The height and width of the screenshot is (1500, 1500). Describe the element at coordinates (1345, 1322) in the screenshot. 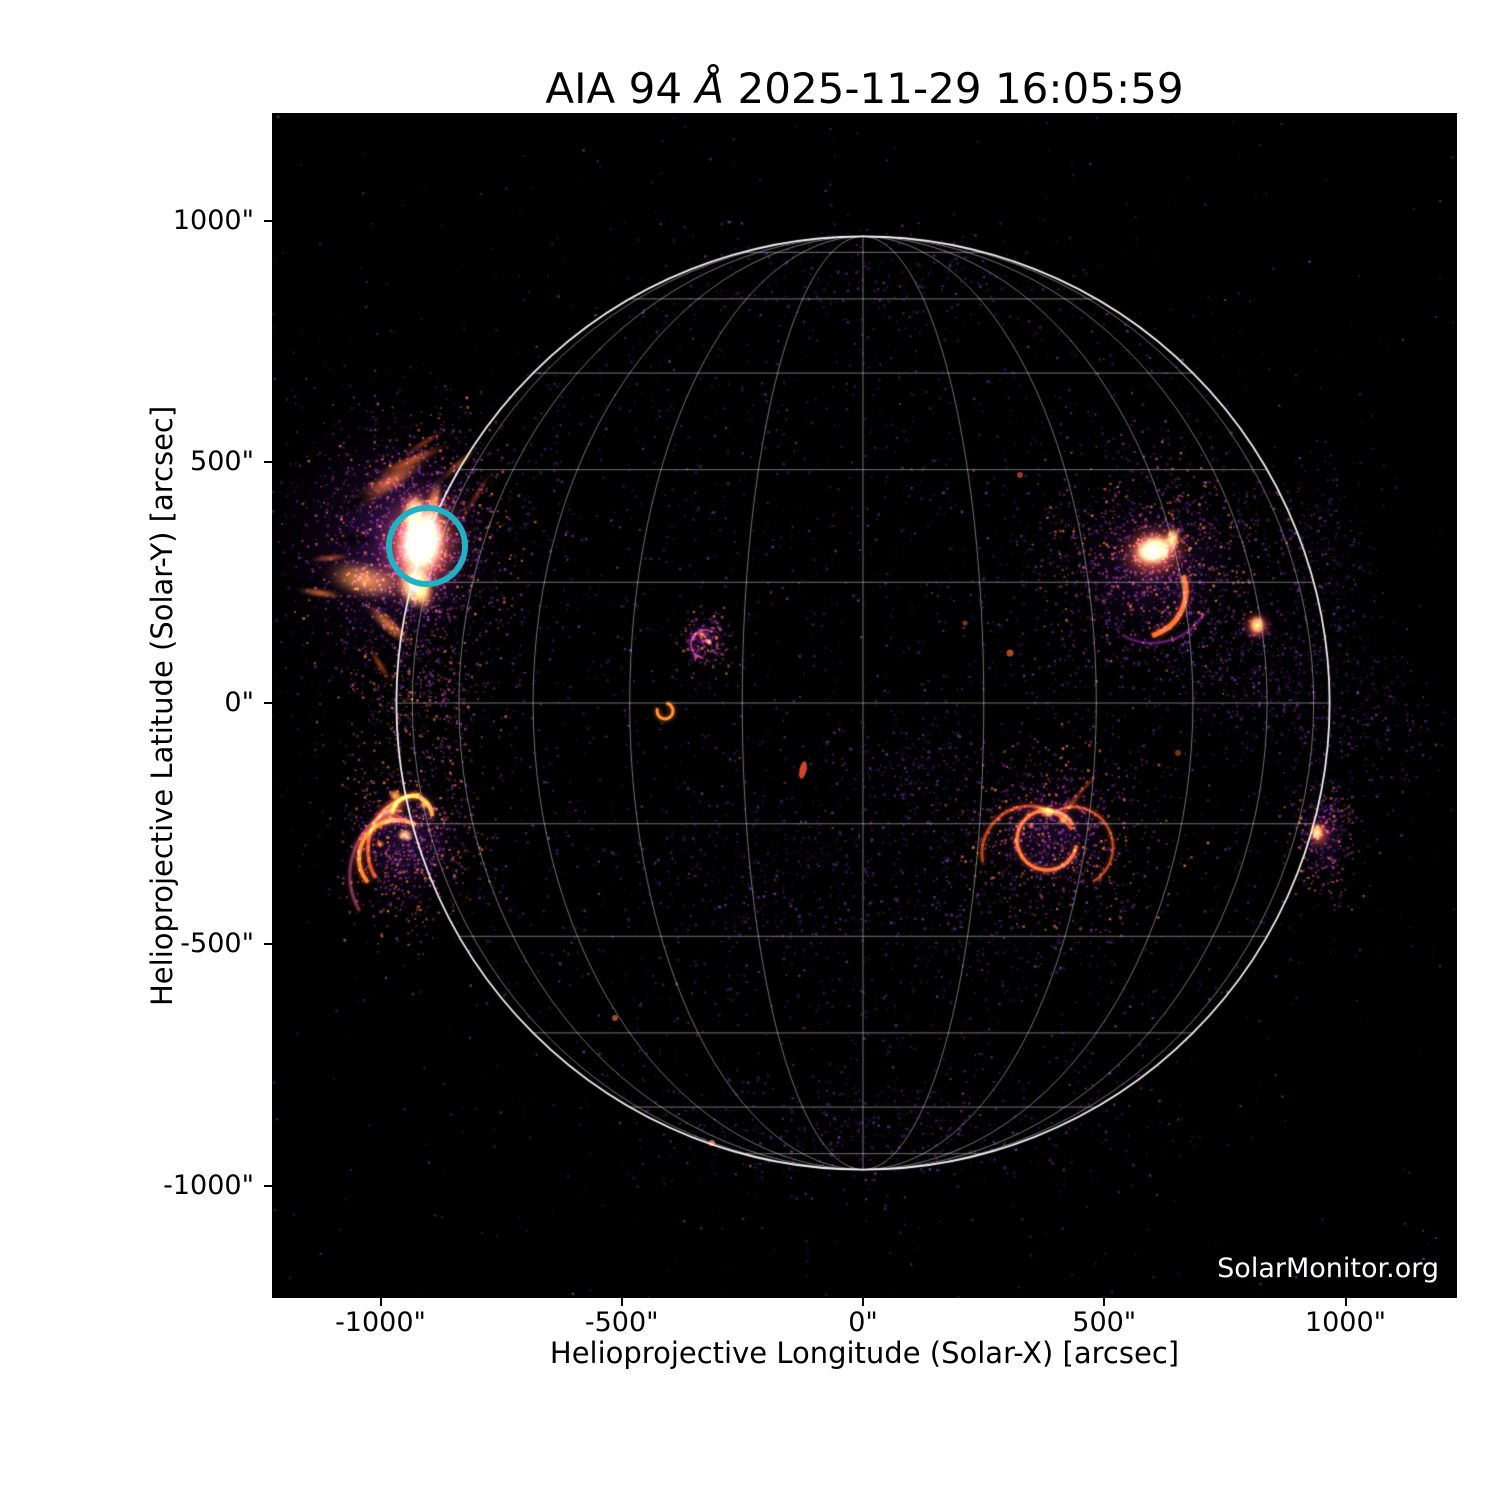

I see `x-tick-label: 1000"` at that location.